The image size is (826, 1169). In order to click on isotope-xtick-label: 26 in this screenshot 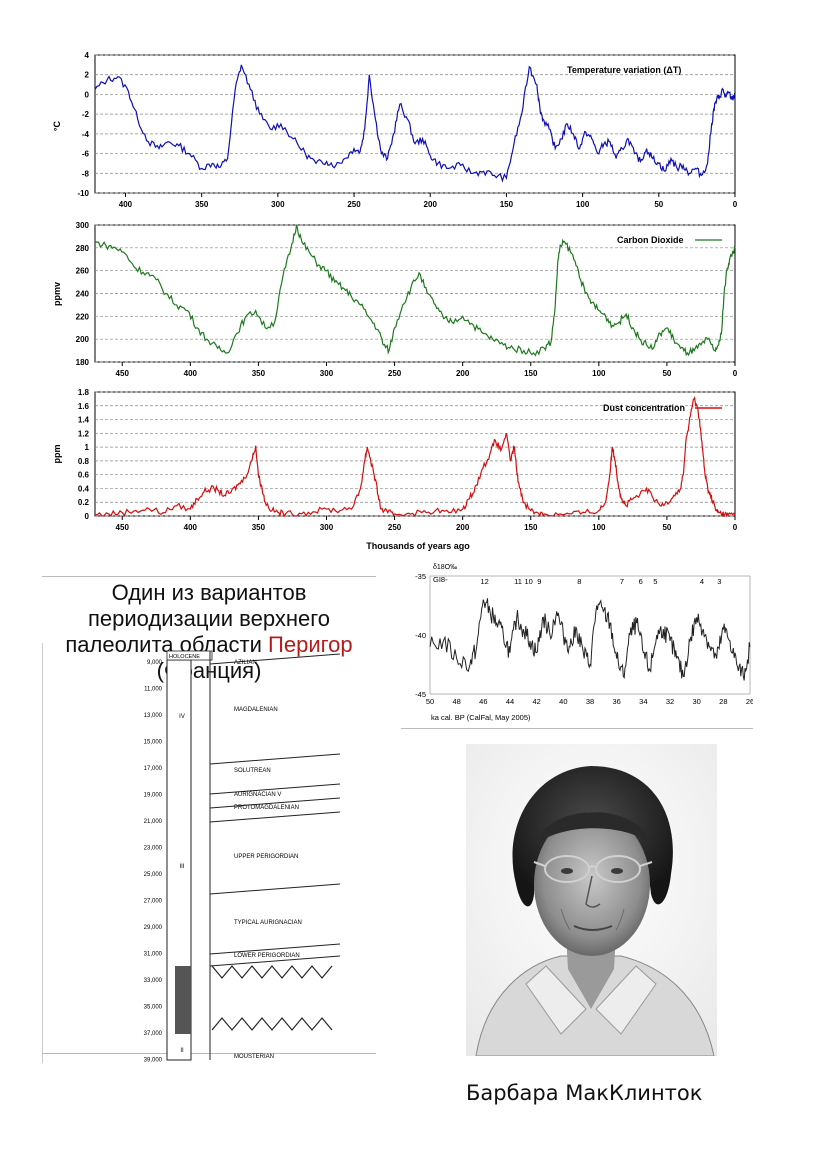, I will do `click(749, 701)`.